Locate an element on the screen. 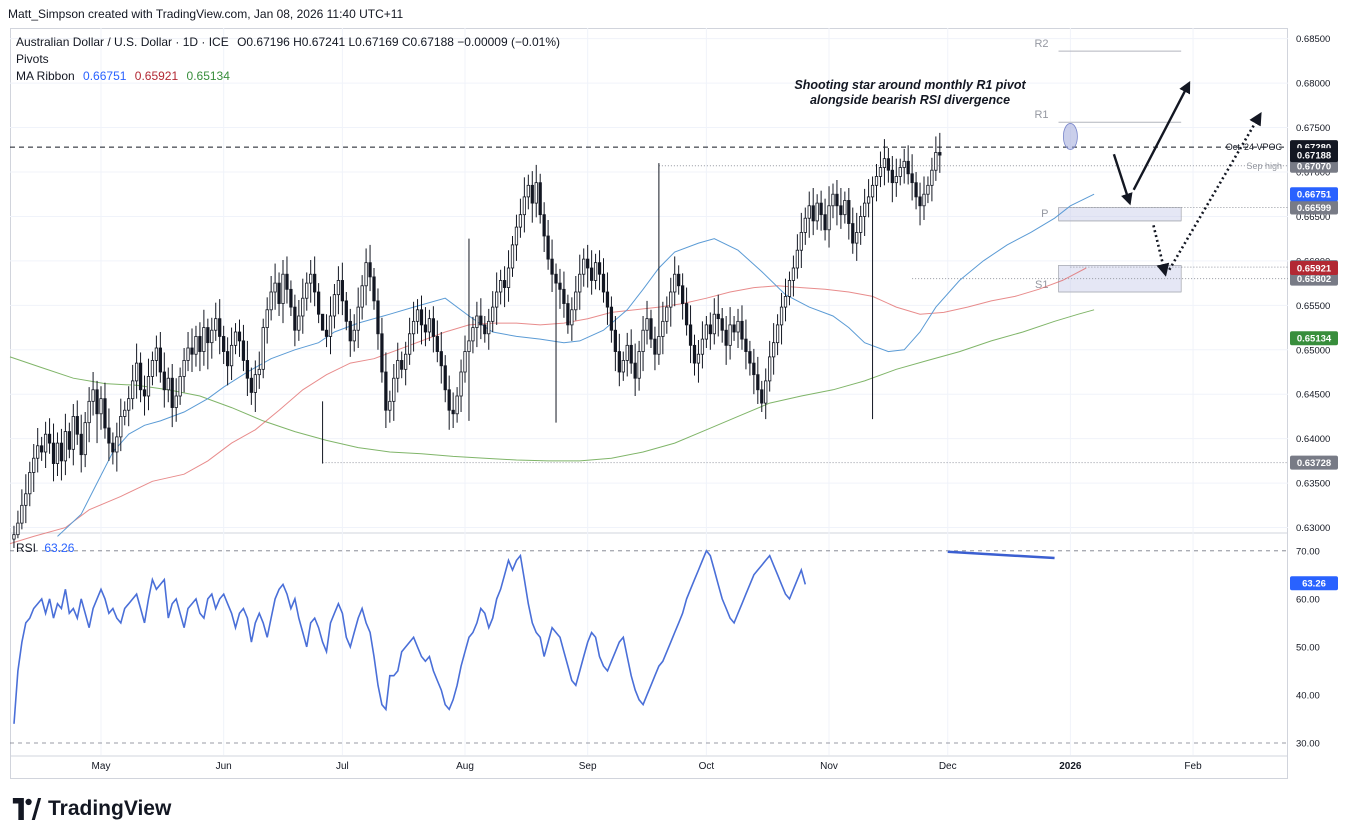 This screenshot has width=1350, height=839. ma-ribbon-legend: MA Ribbon 0.66751 0.65921 0.65134 is located at coordinates (125, 76).